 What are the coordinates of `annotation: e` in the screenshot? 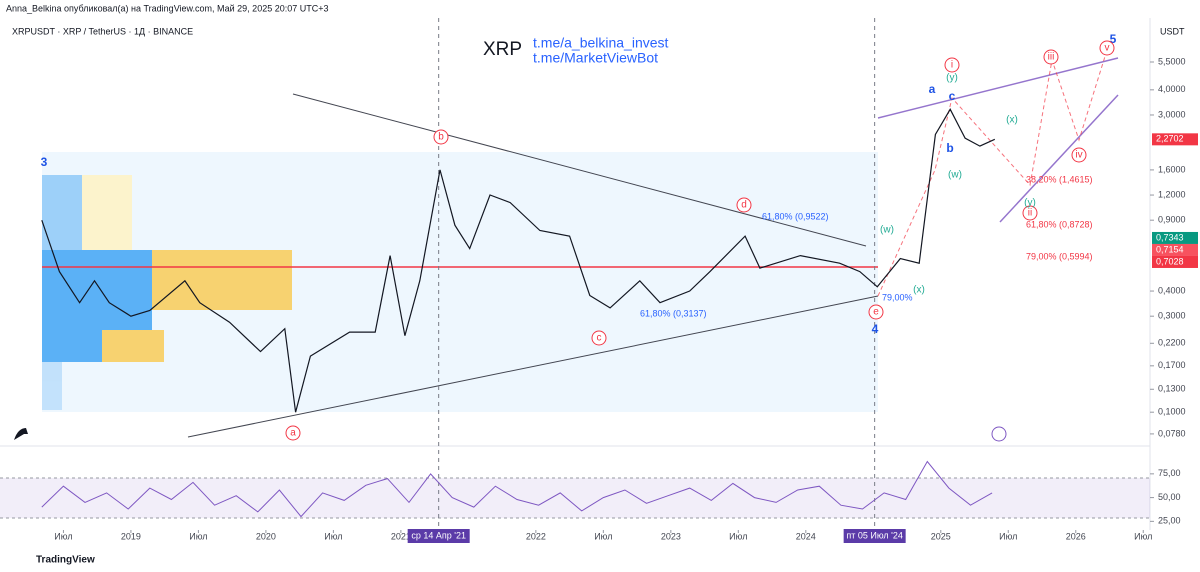 It's located at (876, 312).